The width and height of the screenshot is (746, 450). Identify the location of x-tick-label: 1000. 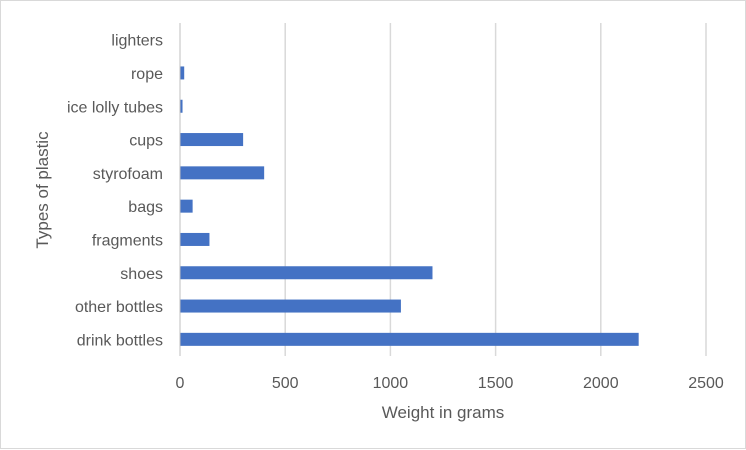
(391, 383).